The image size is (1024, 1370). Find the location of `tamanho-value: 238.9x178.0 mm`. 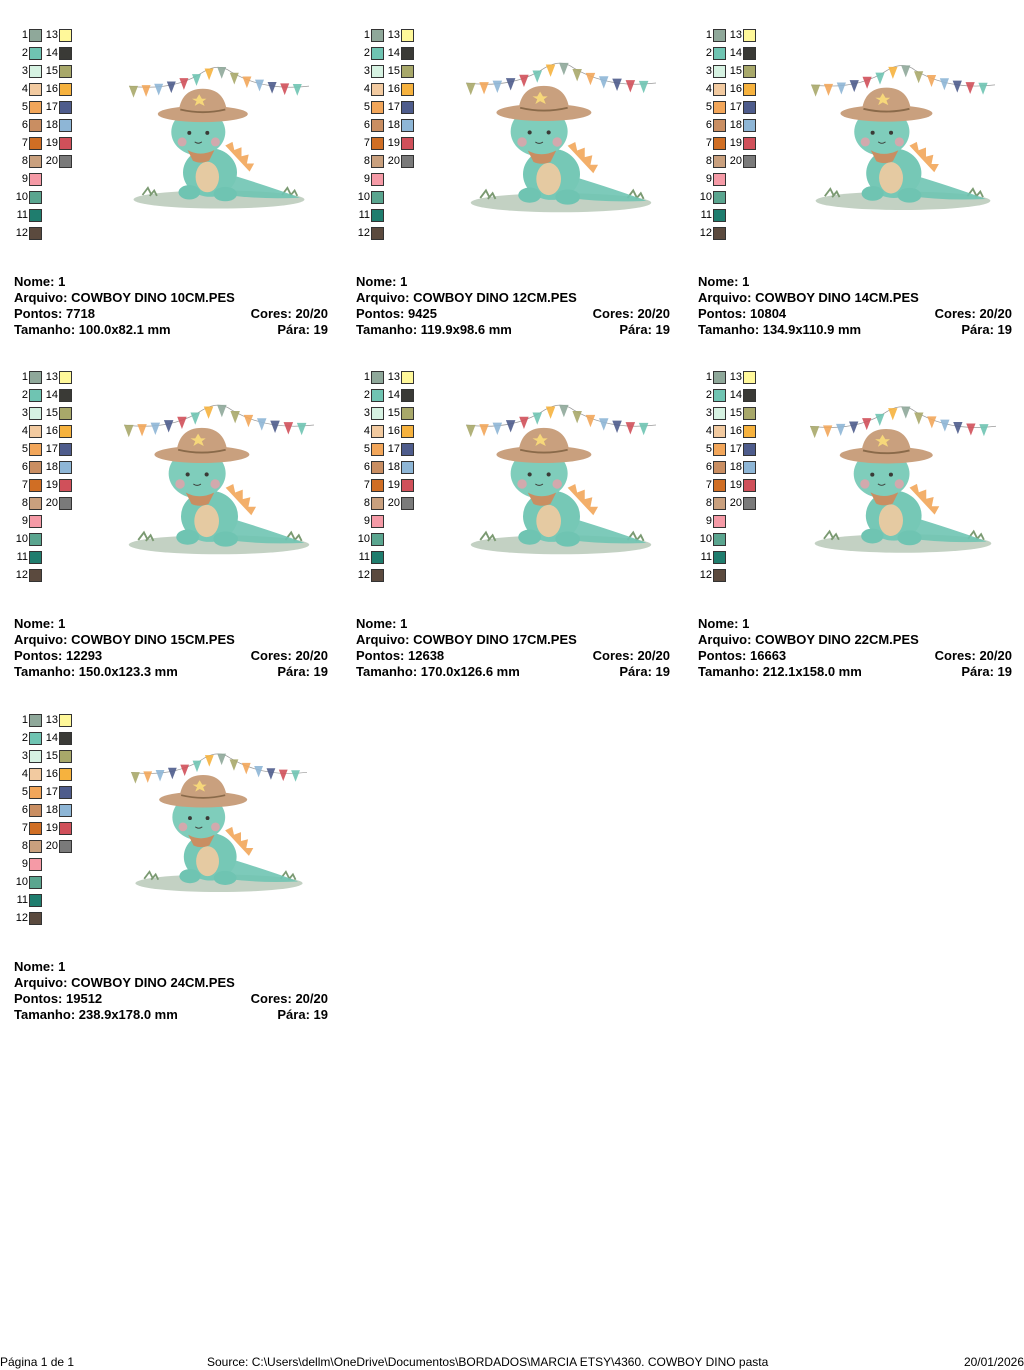

tamanho-value: 238.9x178.0 mm is located at coordinates (128, 1014).